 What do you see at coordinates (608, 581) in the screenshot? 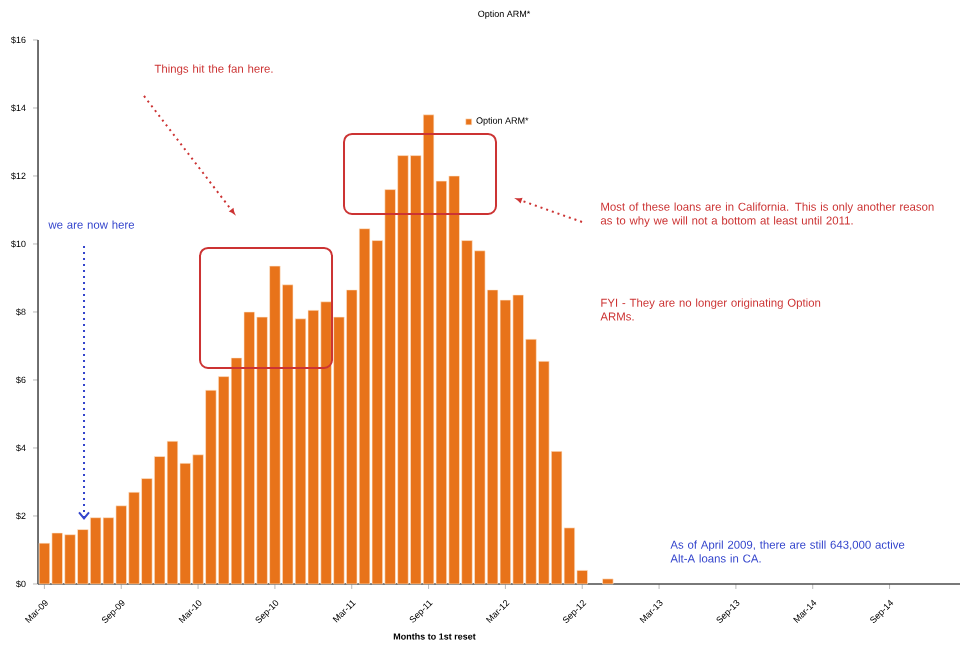
I see `bar` at bounding box center [608, 581].